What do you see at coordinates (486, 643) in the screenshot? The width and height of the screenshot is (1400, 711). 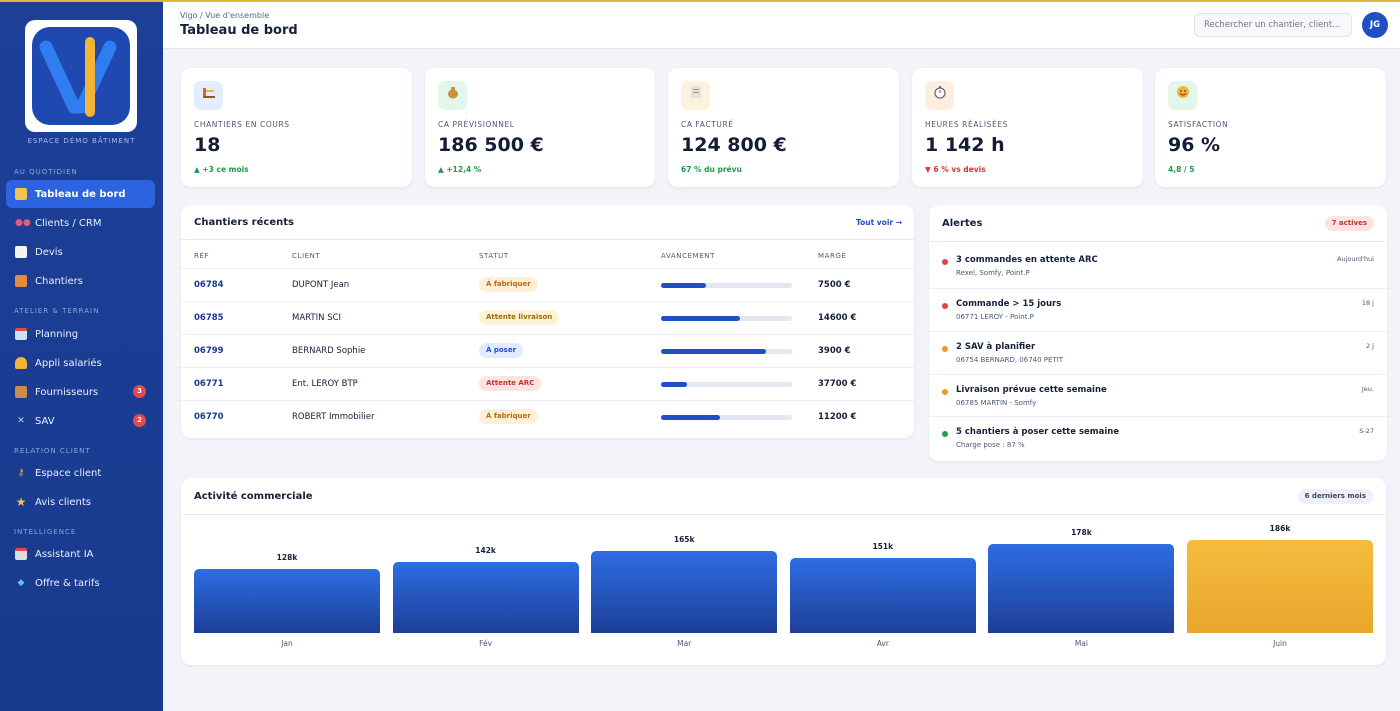 I see `x-axis-tick-label: Fév` at bounding box center [486, 643].